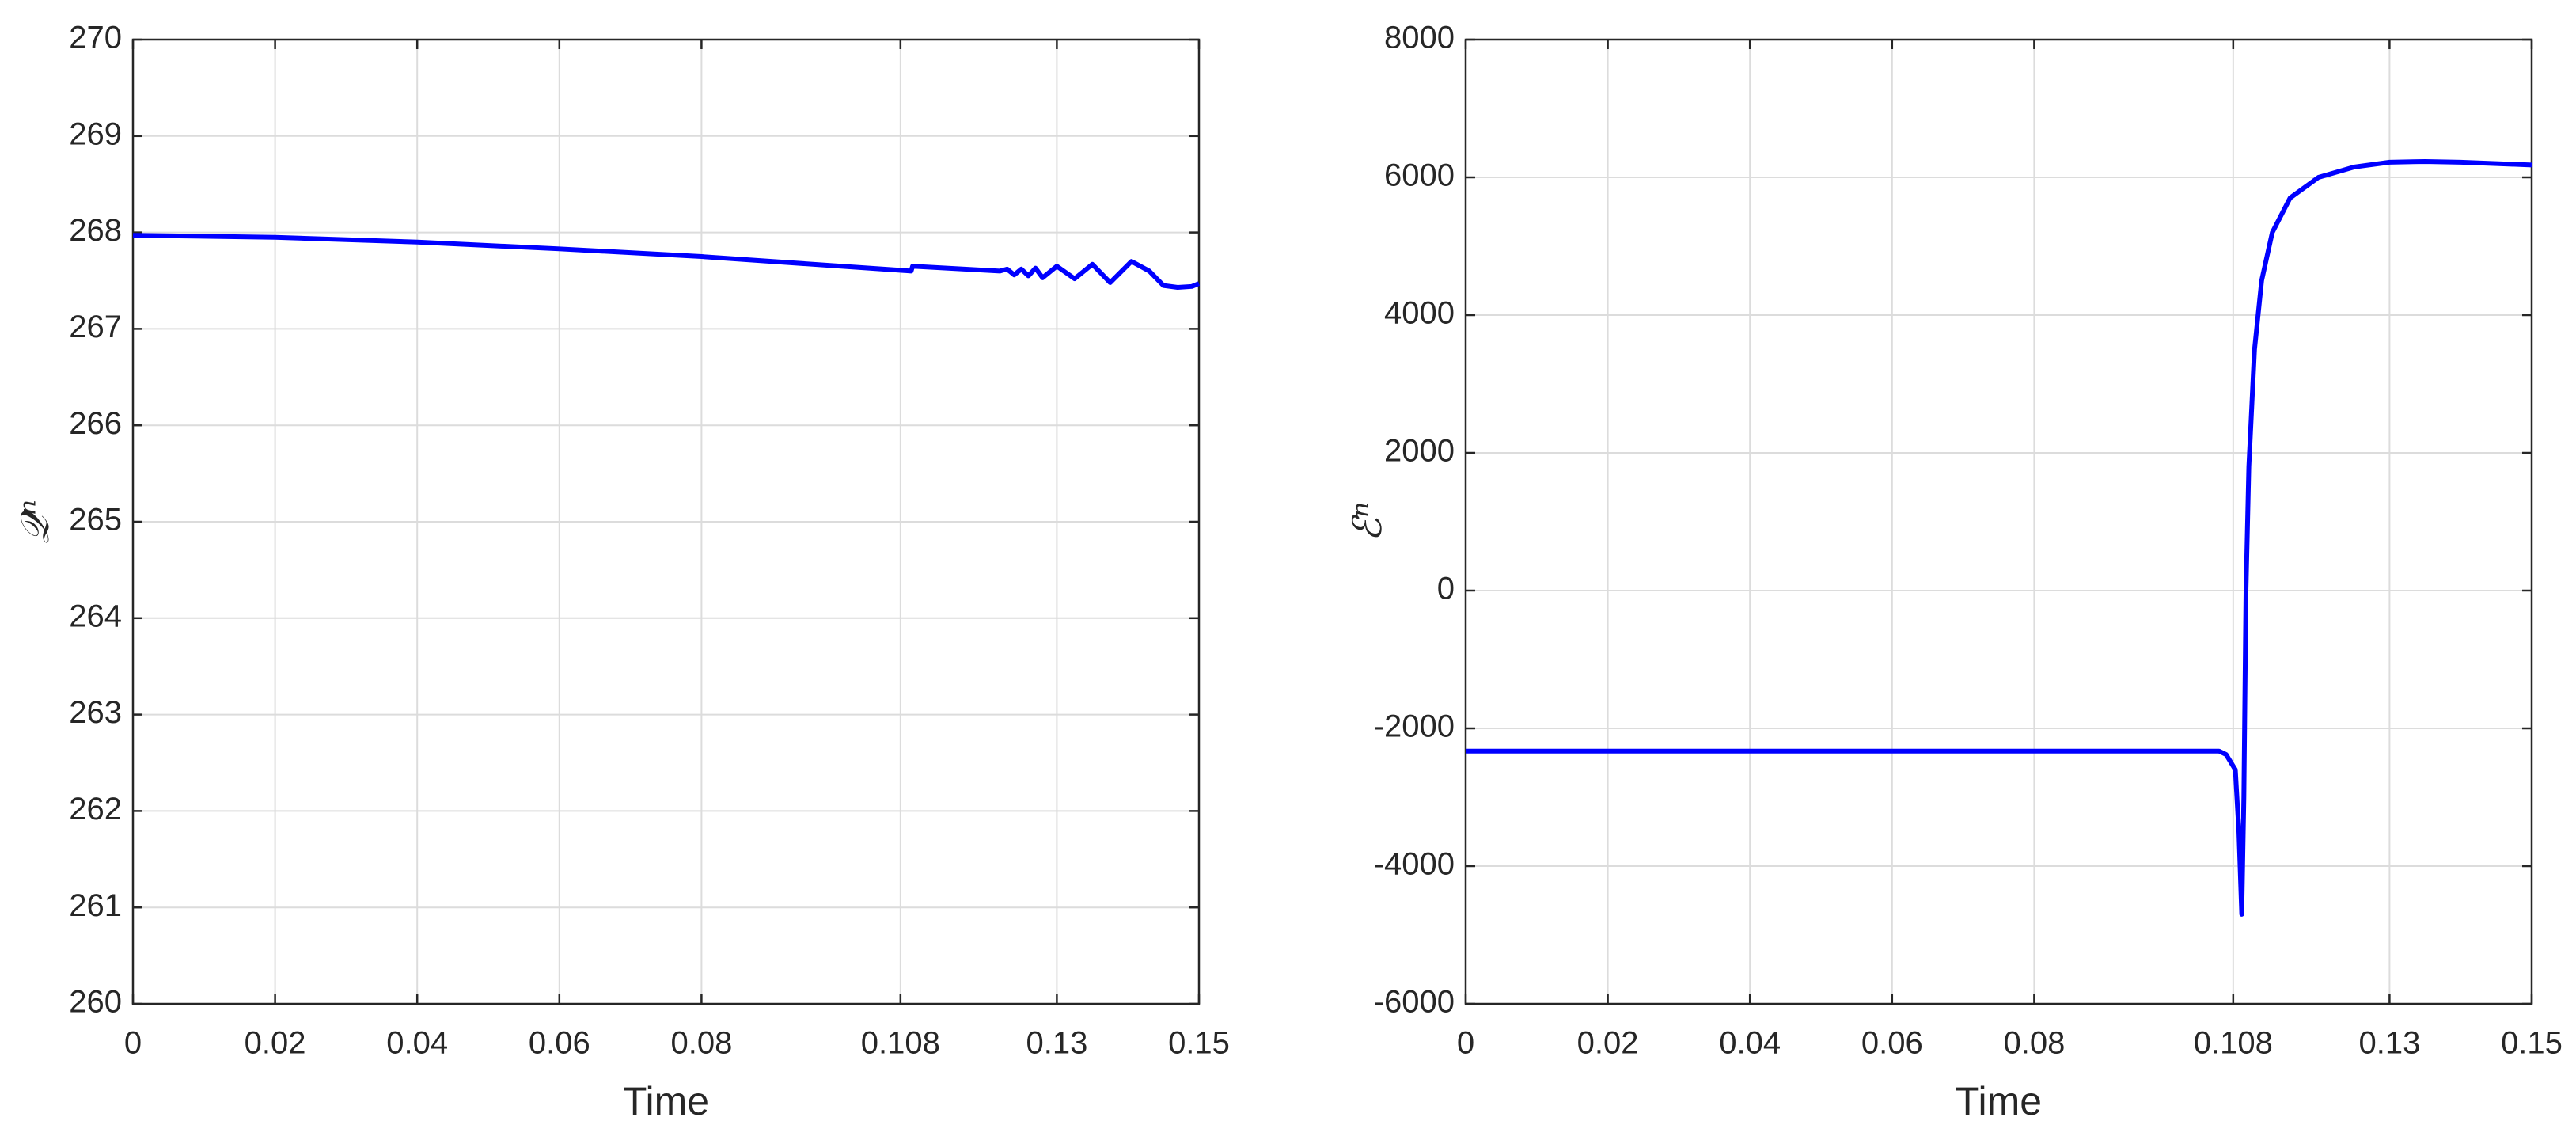 This screenshot has height=1144, width=2576. What do you see at coordinates (1419, 451) in the screenshot?
I see `y-tick-label: 2000` at bounding box center [1419, 451].